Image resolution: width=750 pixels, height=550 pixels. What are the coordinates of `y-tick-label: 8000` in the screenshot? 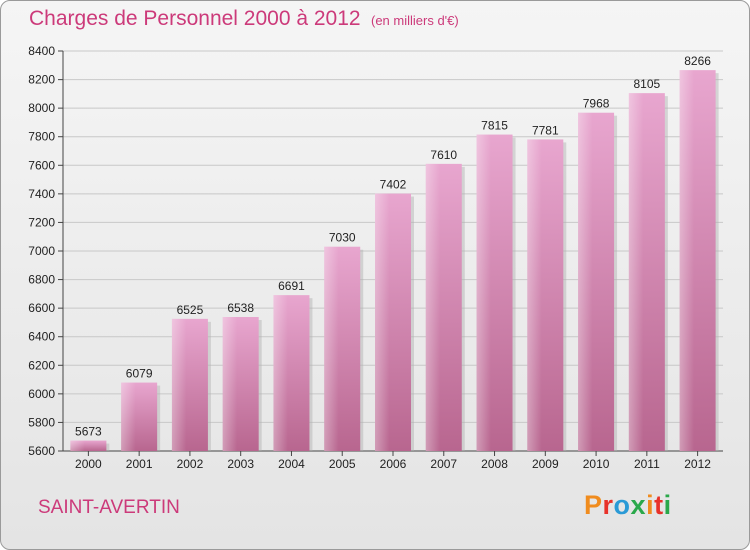 It's located at (41, 108).